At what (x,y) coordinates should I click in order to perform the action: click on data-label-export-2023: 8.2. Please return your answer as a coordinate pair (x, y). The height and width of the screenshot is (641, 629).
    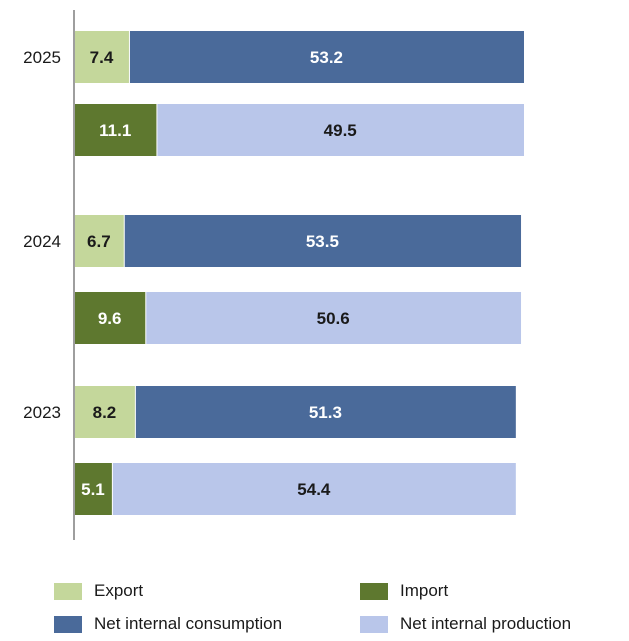
    Looking at the image, I should click on (105, 412).